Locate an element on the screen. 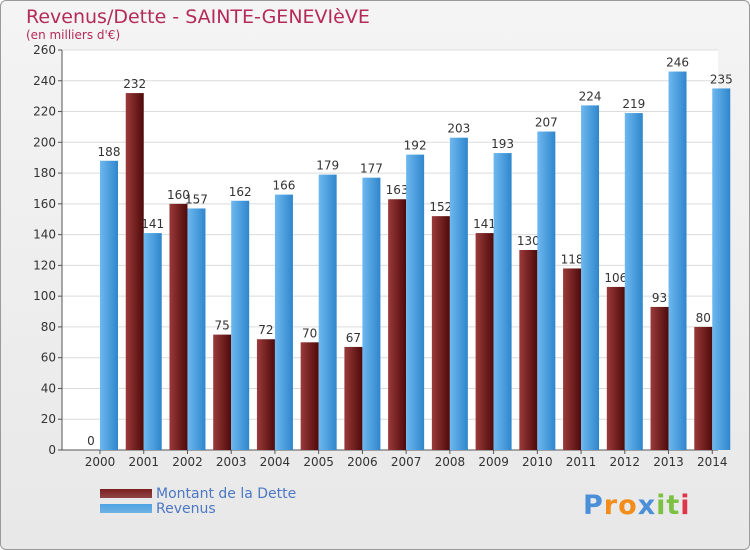 The image size is (750, 550). x-tick-label: 2012 is located at coordinates (625, 462).